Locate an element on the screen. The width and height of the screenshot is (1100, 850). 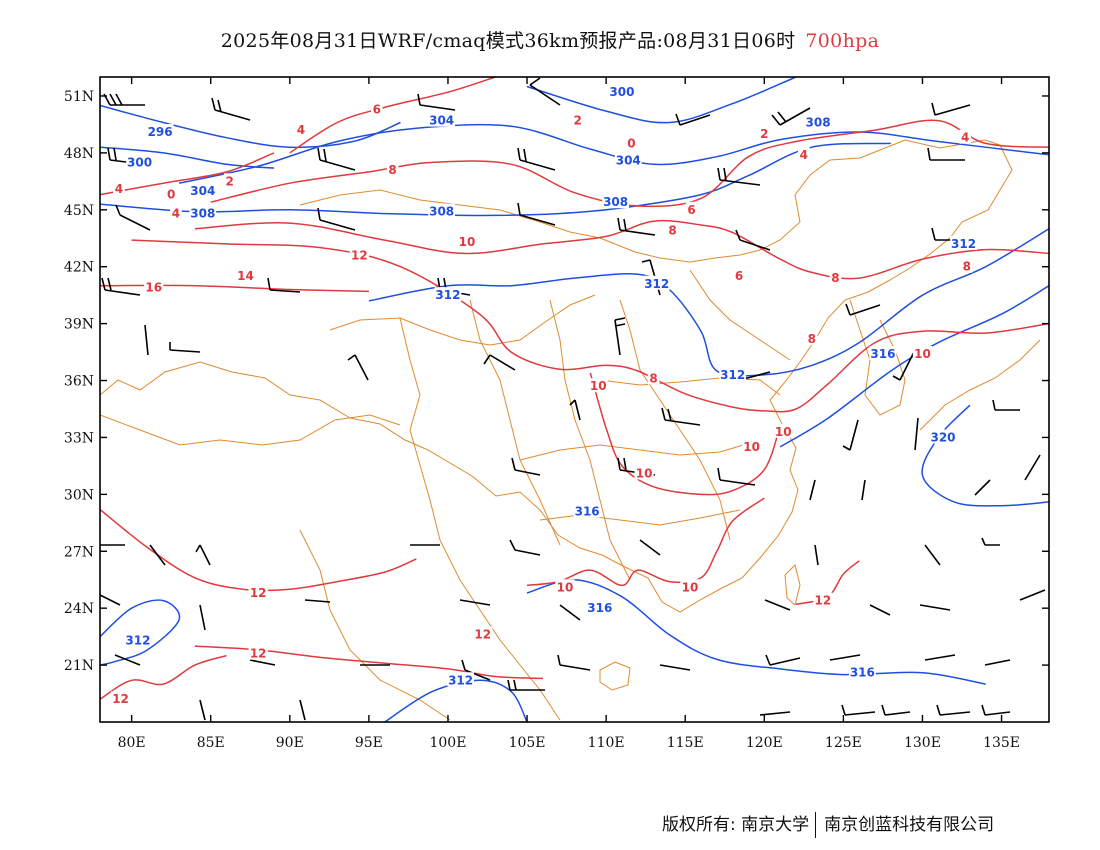
tibet-boundary is located at coordinates (250, 430).